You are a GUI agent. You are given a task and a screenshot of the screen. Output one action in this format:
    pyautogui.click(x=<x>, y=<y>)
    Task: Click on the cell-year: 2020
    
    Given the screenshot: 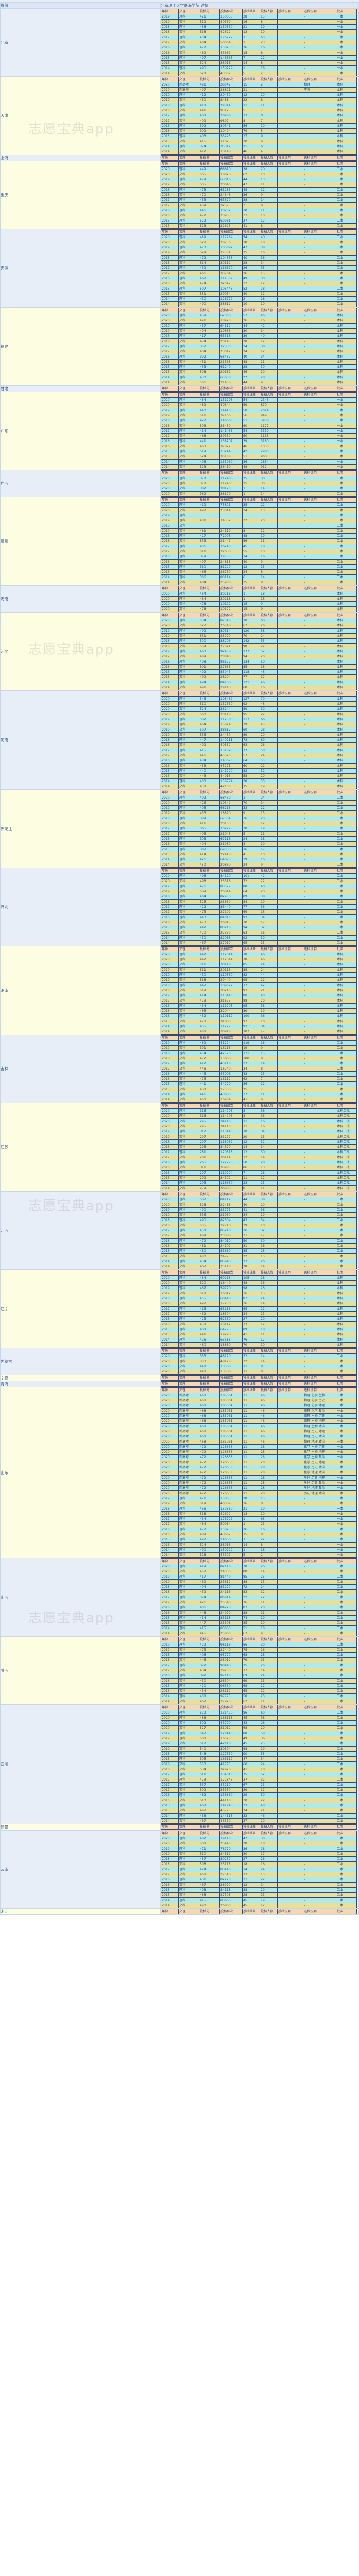 What is the action you would take?
    pyautogui.click(x=170, y=1205)
    